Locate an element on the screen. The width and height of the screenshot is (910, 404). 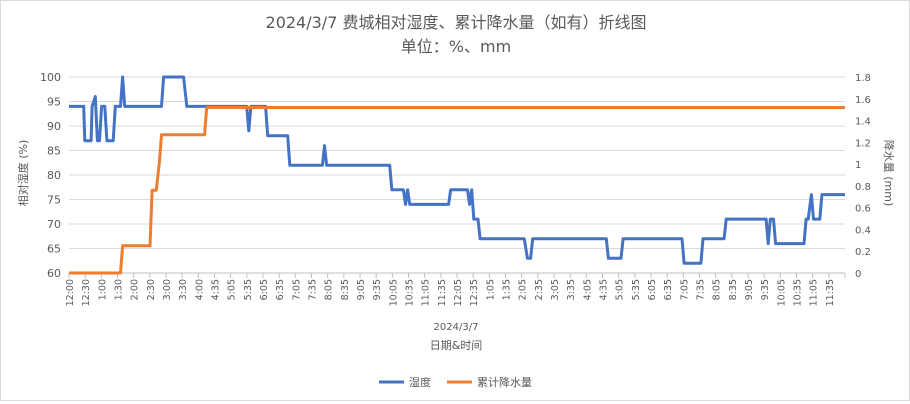
x-tick-label: 3:00 is located at coordinates (167, 289).